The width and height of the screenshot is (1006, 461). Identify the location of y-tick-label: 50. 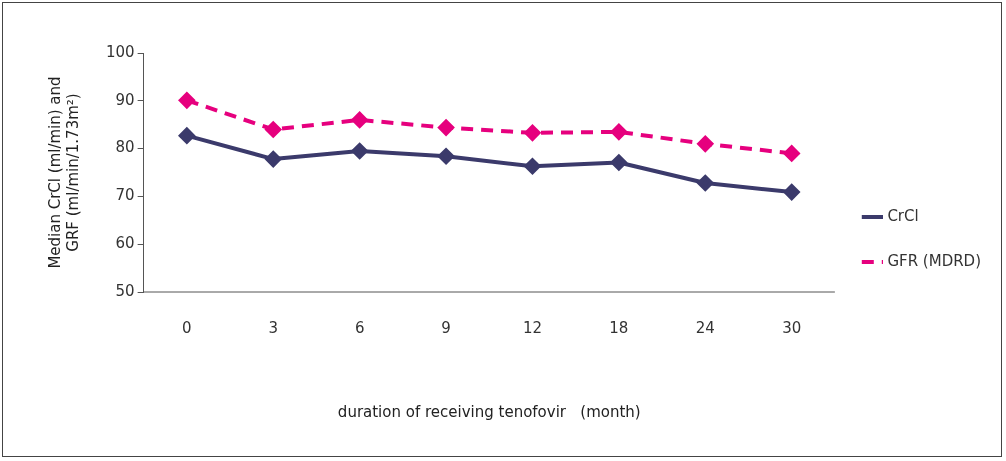
(125, 290).